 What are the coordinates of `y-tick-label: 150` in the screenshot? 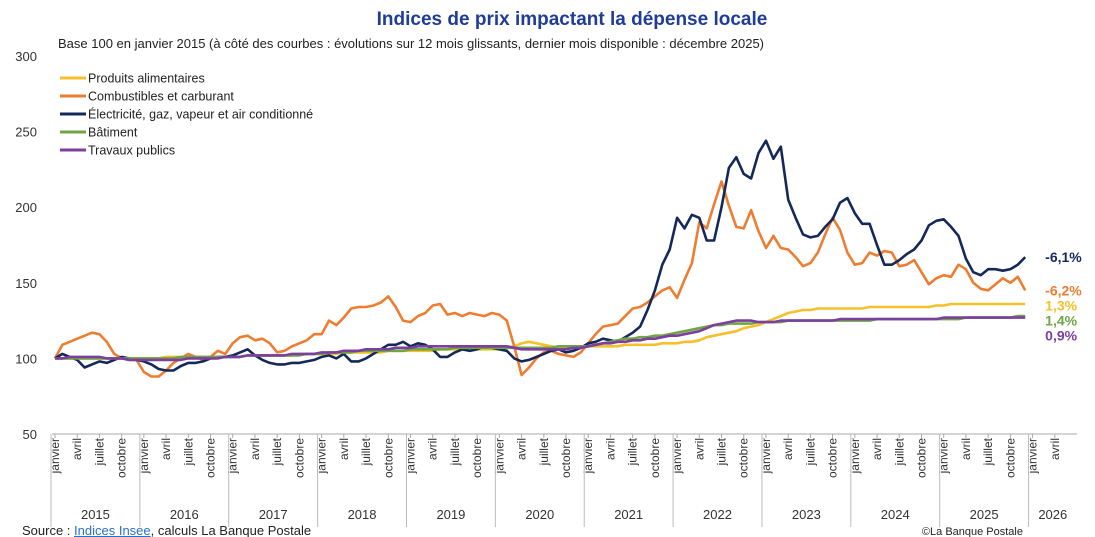 It's located at (26, 283).